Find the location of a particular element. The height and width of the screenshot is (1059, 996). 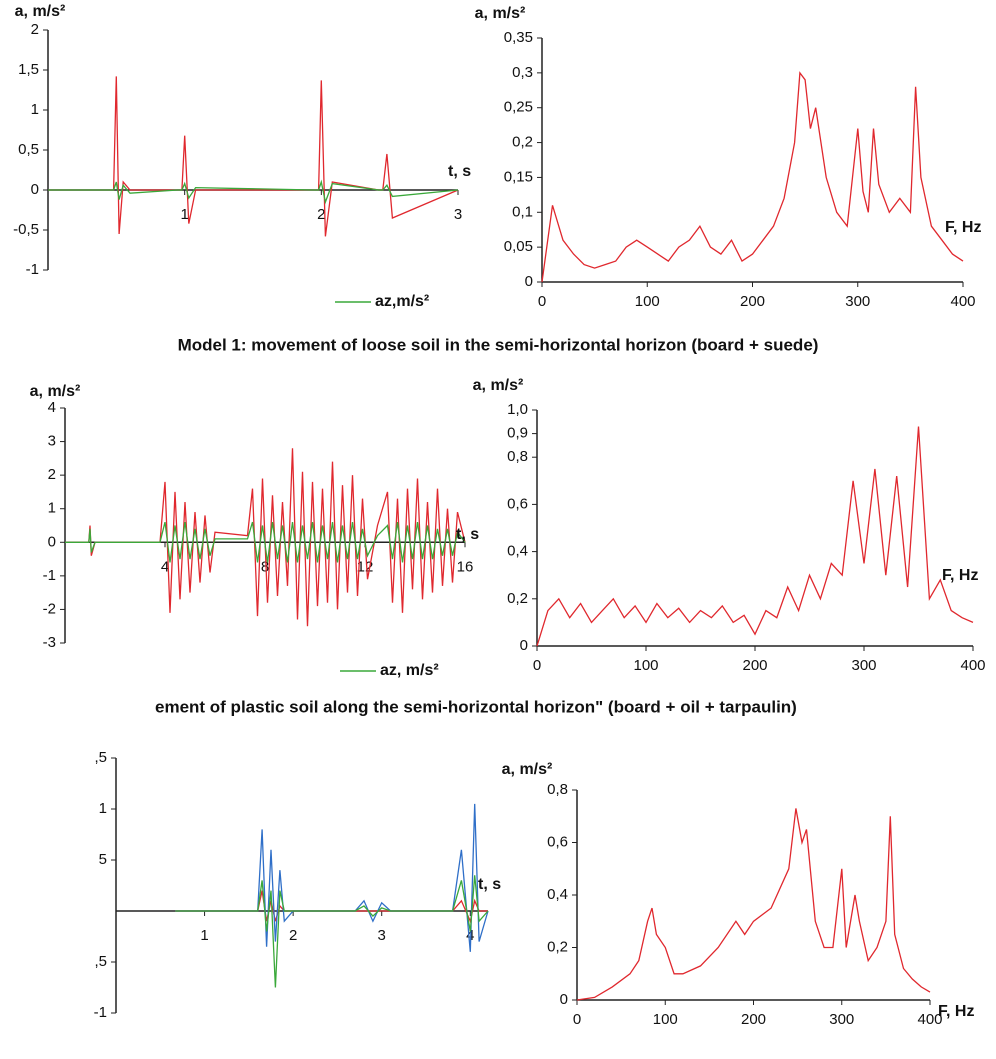

y-tick-label: -0,5 is located at coordinates (26, 229).